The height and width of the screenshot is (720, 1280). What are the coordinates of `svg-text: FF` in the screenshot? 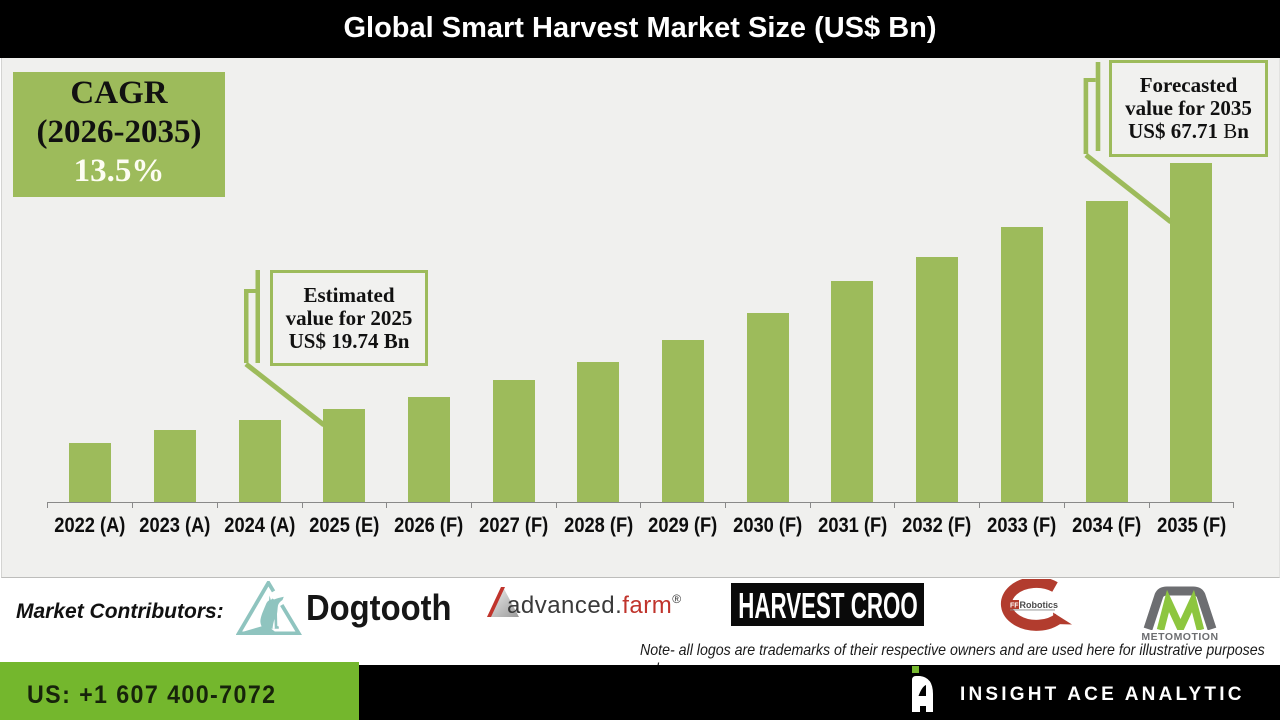 It's located at (1014, 606).